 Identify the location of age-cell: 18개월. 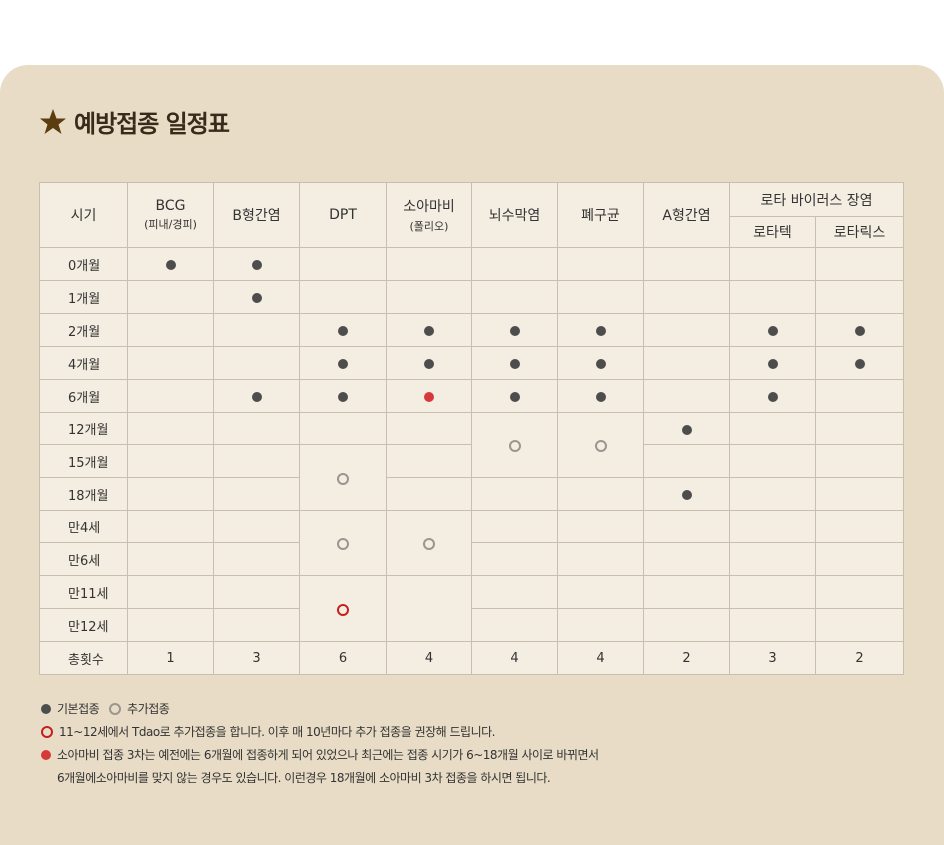
(83, 494).